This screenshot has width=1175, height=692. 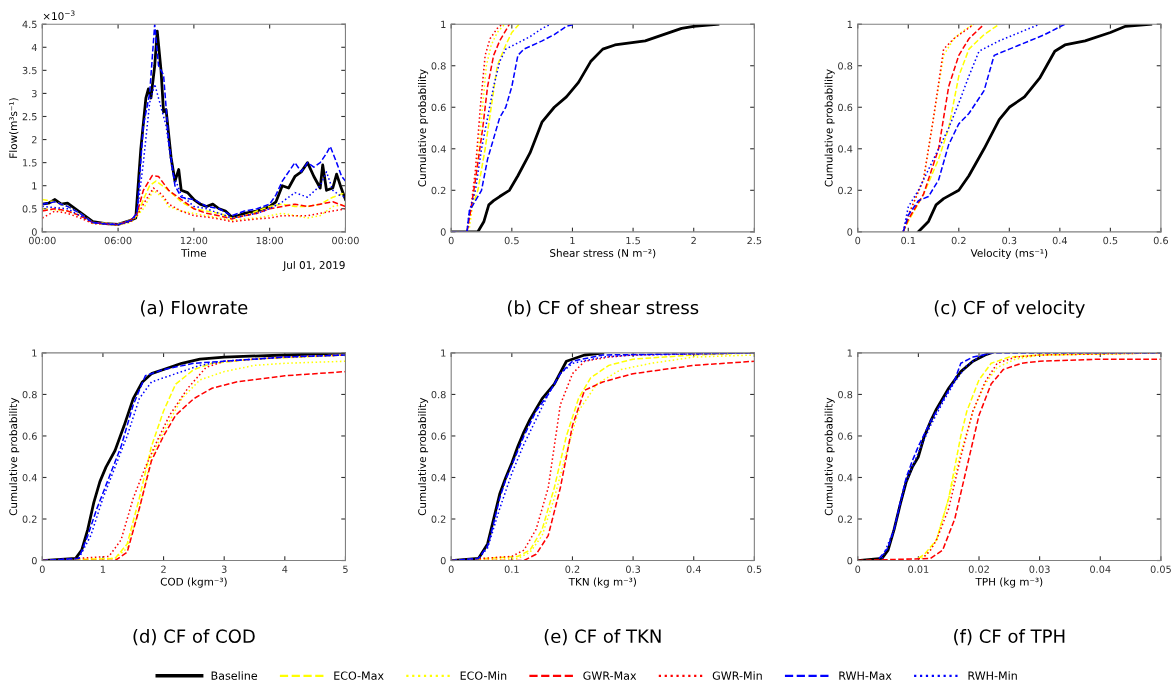 I want to click on y-tick-label: 4.5, so click(x=29, y=24).